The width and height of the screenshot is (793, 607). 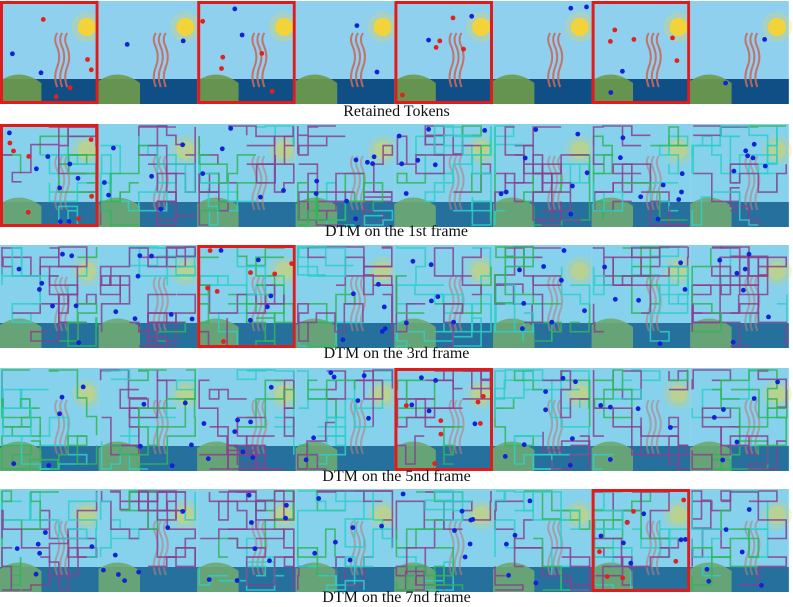 I want to click on caption-dtm-5nd-frame: DTM on the 5nd frame, so click(x=396, y=476).